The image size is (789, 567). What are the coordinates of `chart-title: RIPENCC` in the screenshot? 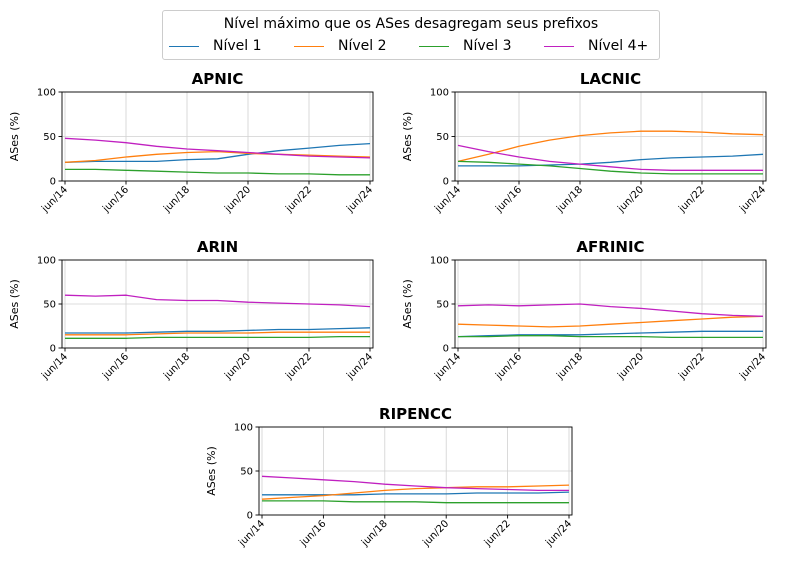 It's located at (415, 414).